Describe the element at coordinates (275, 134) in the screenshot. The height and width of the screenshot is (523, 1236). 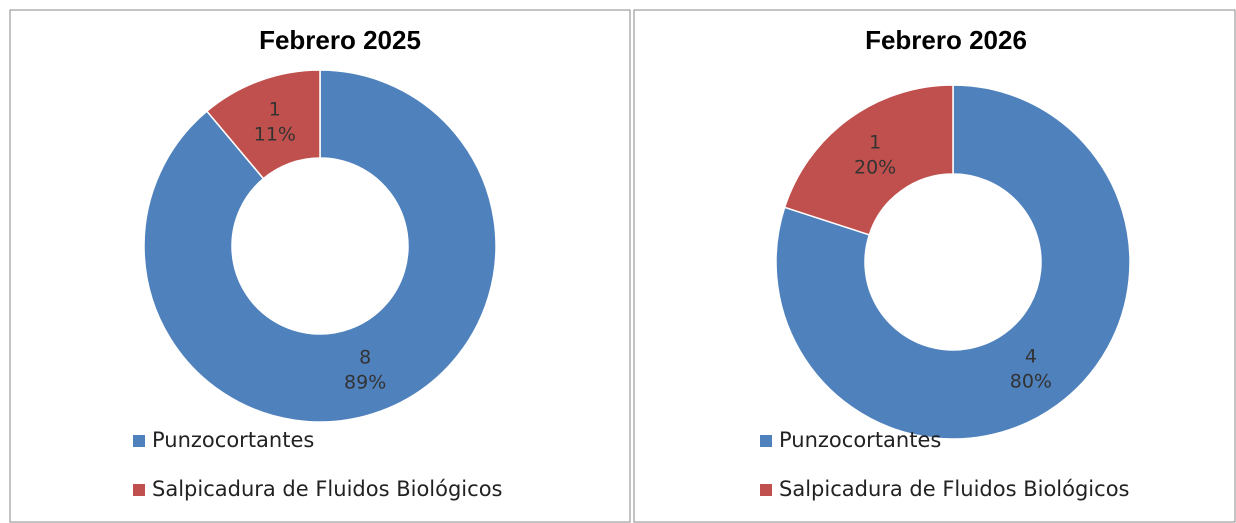
I see `data-label: 11%` at that location.